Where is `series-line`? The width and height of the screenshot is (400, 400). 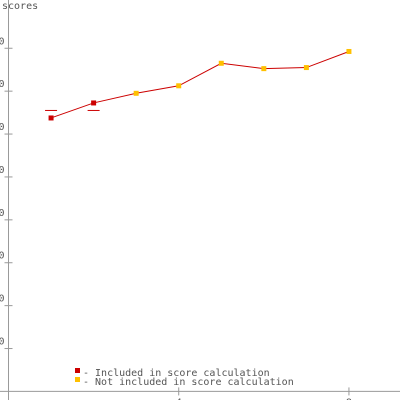
series-line is located at coordinates (200, 85).